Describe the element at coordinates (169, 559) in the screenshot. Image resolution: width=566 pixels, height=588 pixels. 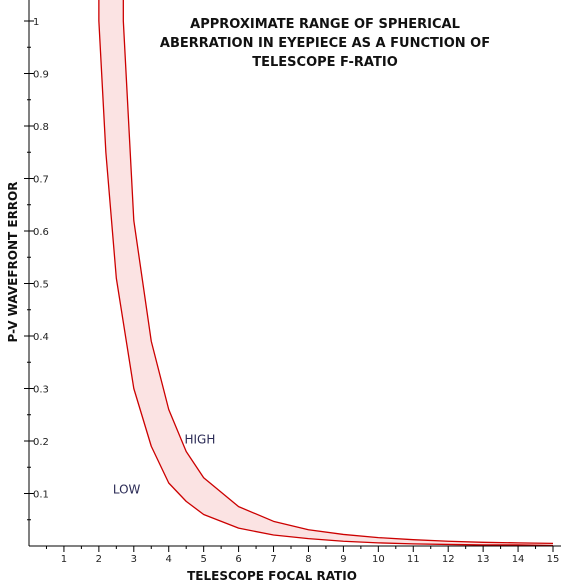
I see `x-tick-label: 4` at that location.